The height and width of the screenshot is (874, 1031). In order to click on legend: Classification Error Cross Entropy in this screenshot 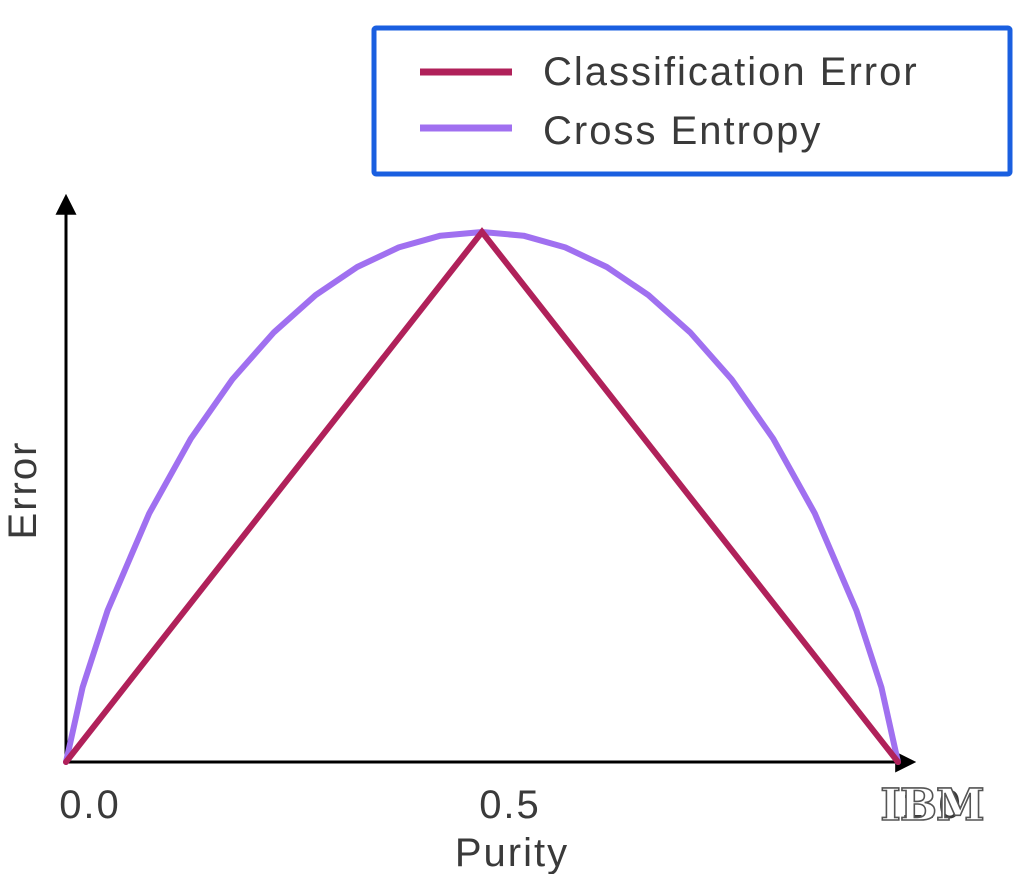, I will do `click(692, 101)`.